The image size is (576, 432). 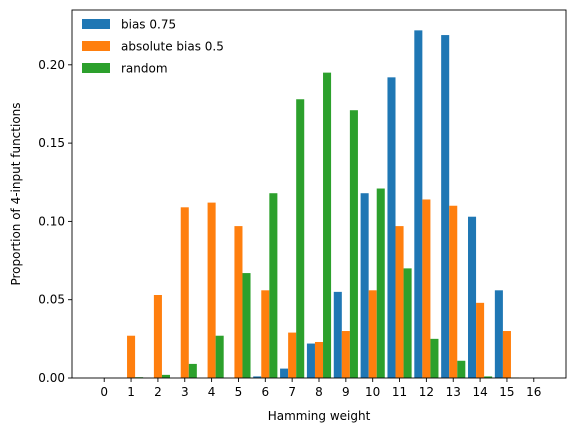 I want to click on legend-label: random, so click(x=144, y=69).